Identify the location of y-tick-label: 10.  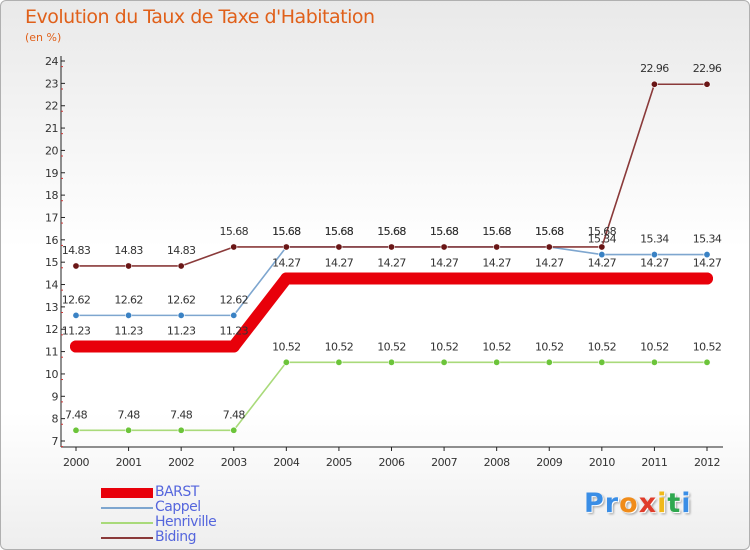
(51, 374).